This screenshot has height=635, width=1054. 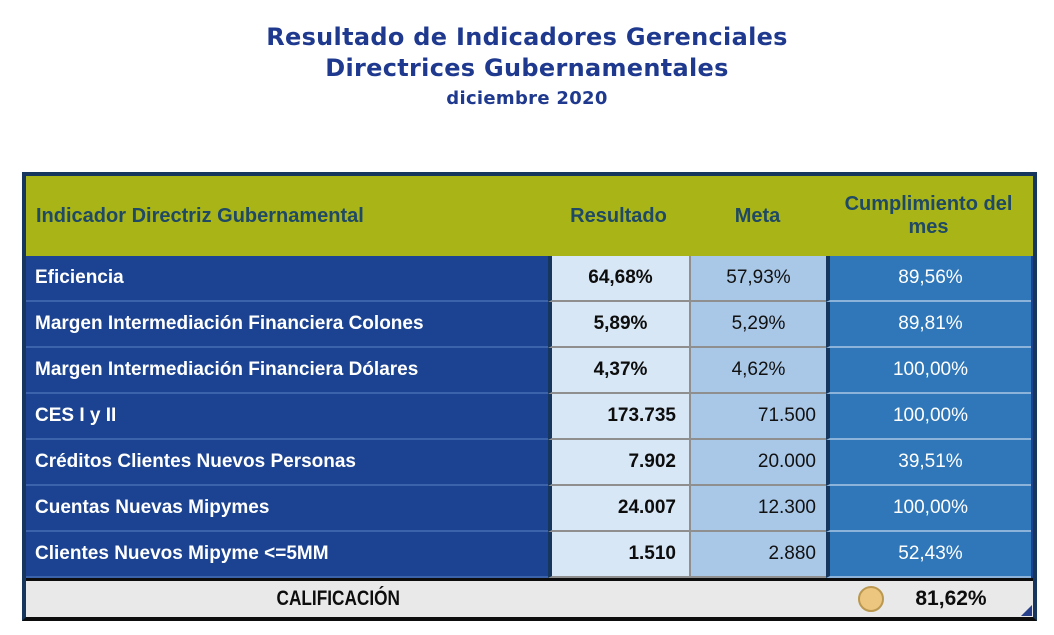 What do you see at coordinates (757, 463) in the screenshot?
I see `meta-value: 20.000` at bounding box center [757, 463].